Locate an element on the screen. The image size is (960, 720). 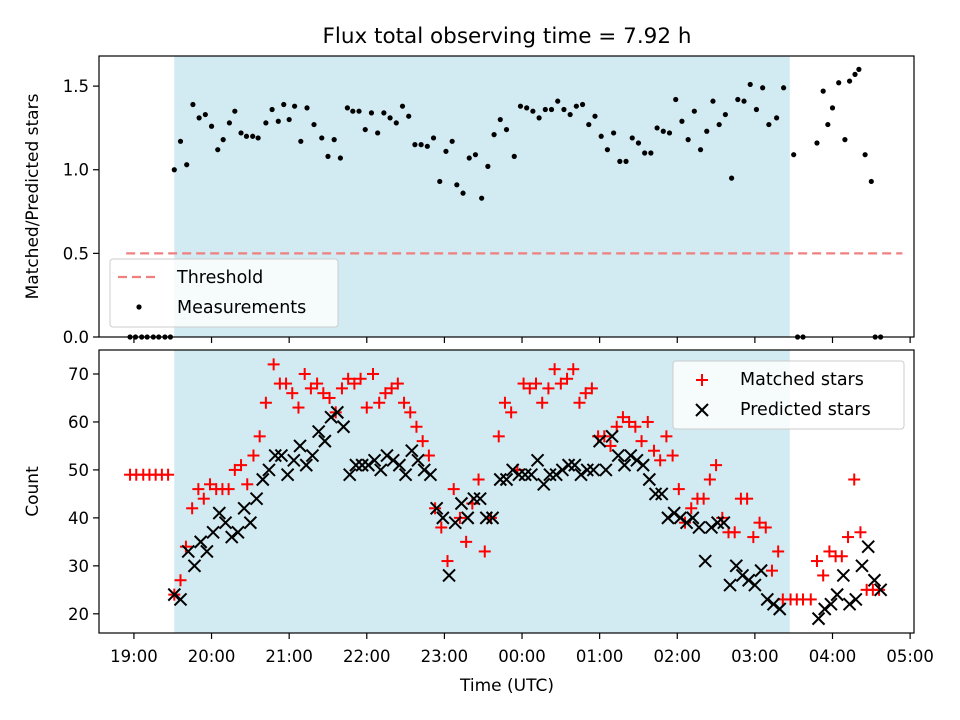
bottom-legend: Matched stars Predicted stars is located at coordinates (788, 395).